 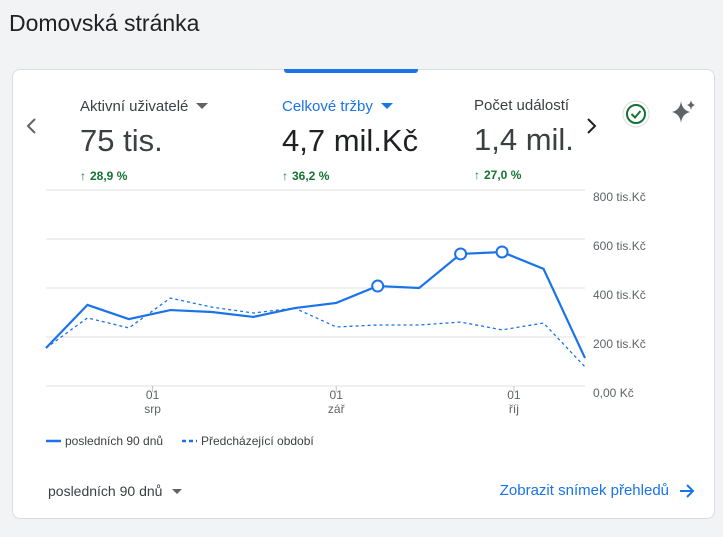 What do you see at coordinates (121, 140) in the screenshot?
I see `metric-value: 75 tis.` at bounding box center [121, 140].